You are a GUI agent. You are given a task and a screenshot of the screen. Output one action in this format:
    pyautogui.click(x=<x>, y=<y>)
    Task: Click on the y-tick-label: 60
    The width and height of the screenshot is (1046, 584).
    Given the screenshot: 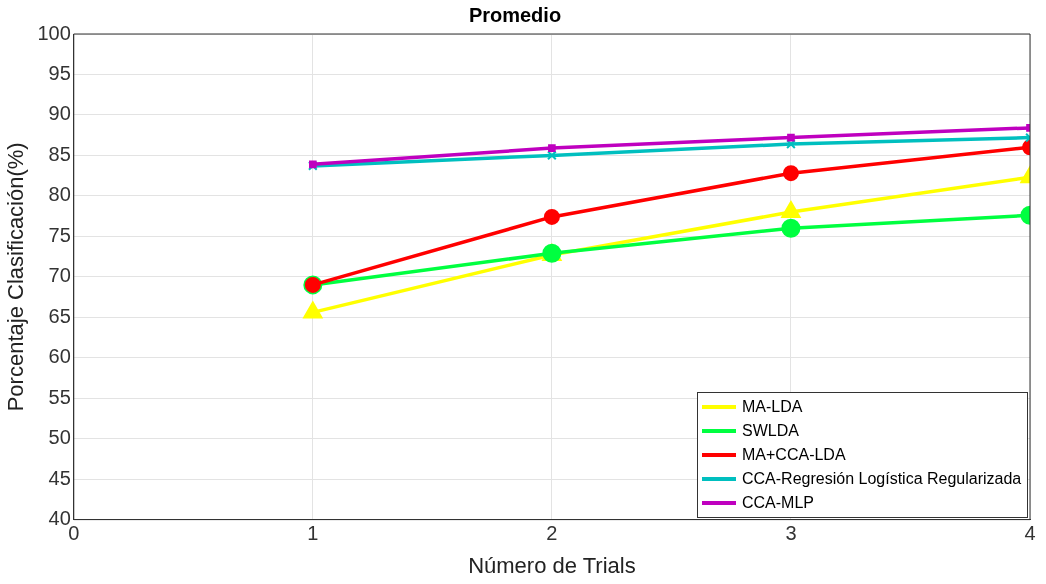 What is the action you would take?
    pyautogui.click(x=59, y=356)
    